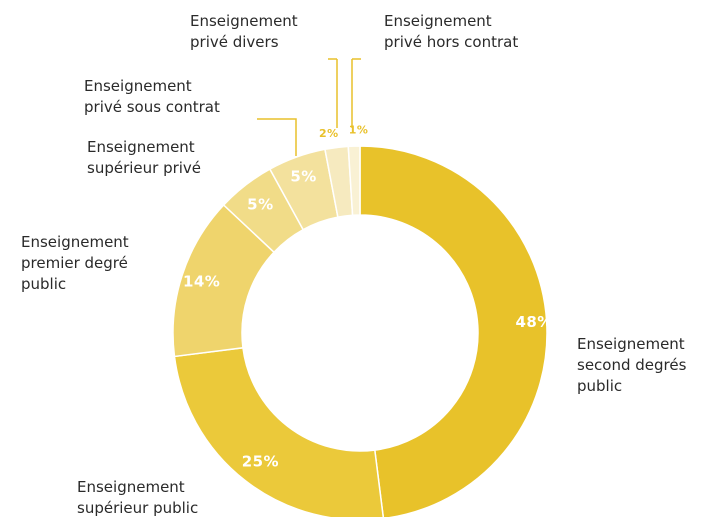 The width and height of the screenshot is (709, 517). What do you see at coordinates (201, 282) in the screenshot?
I see `value-label-enseignement-premier-degre-public: 14%` at bounding box center [201, 282].